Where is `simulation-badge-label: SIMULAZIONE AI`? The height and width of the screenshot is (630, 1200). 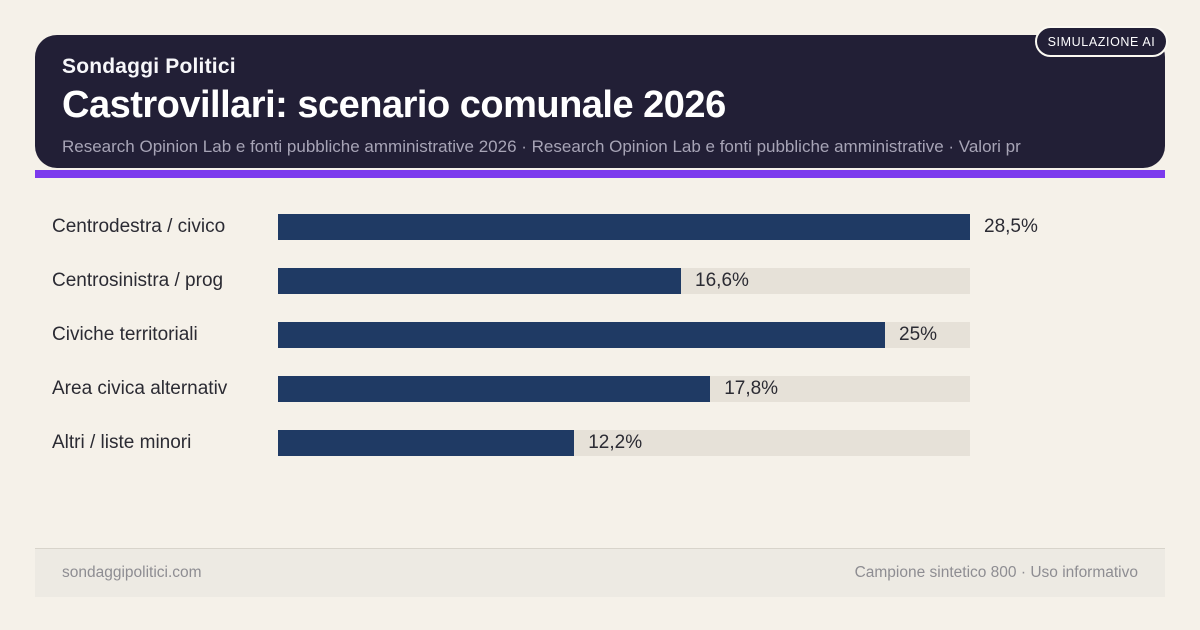 simulation-badge-label: SIMULAZIONE AI is located at coordinates (1101, 41).